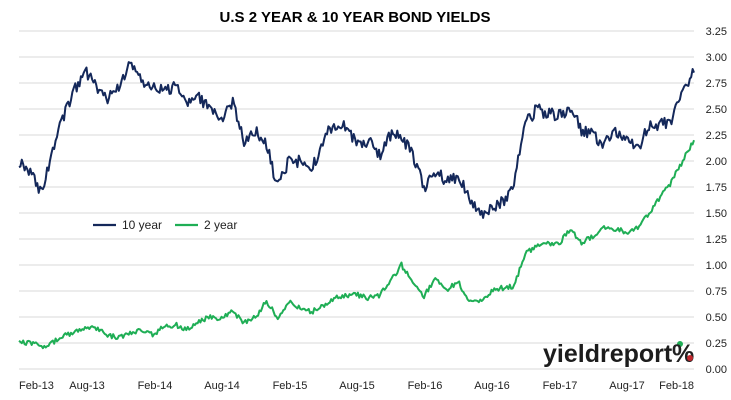  What do you see at coordinates (716, 318) in the screenshot?
I see `y-tick-label: 0.50` at bounding box center [716, 318].